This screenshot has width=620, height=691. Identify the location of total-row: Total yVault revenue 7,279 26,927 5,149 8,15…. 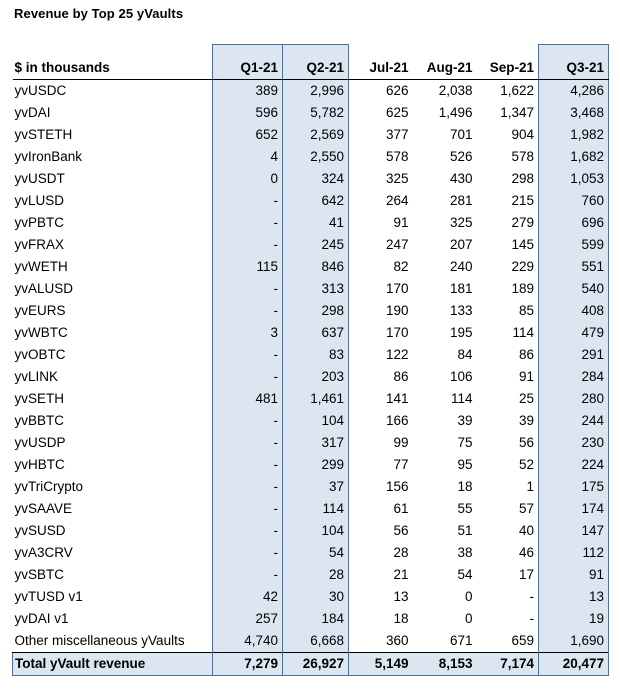
(310, 664).